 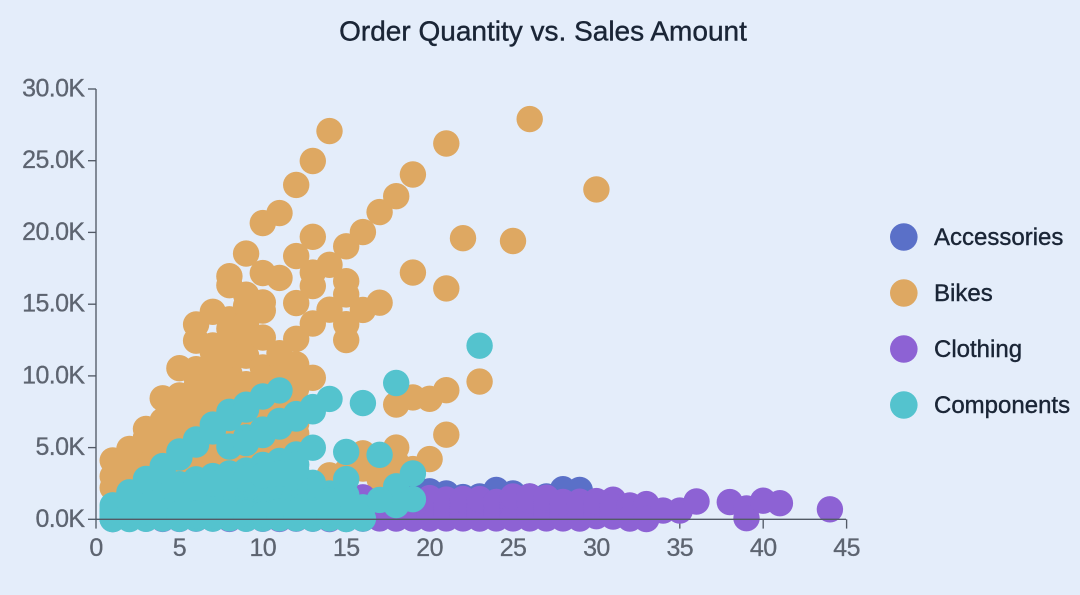 I want to click on svg-text: 0.0K, so click(x=60, y=519).